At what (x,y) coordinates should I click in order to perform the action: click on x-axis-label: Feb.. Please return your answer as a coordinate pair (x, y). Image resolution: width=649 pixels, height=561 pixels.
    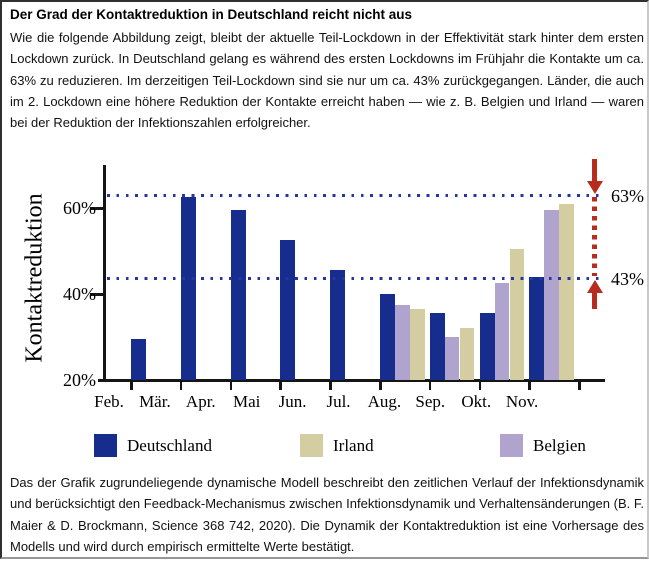
    Looking at the image, I should click on (109, 401).